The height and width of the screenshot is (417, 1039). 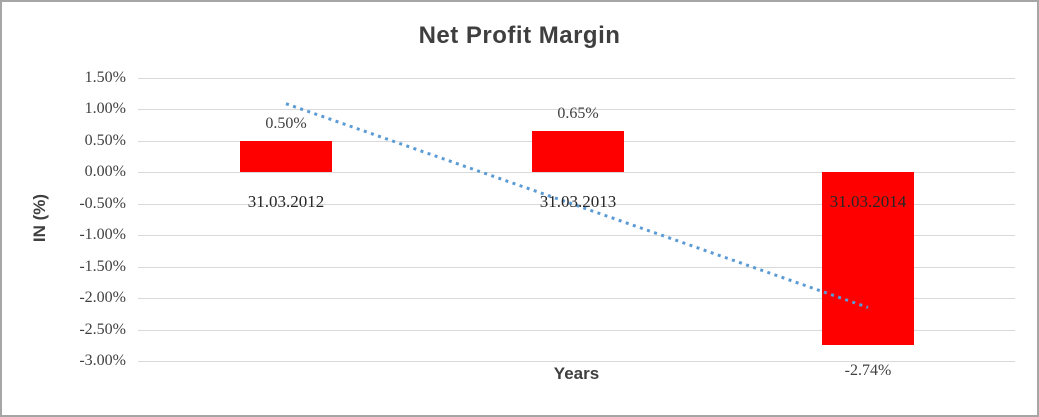 What do you see at coordinates (105, 77) in the screenshot?
I see `y-tick-label: 1.50%` at bounding box center [105, 77].